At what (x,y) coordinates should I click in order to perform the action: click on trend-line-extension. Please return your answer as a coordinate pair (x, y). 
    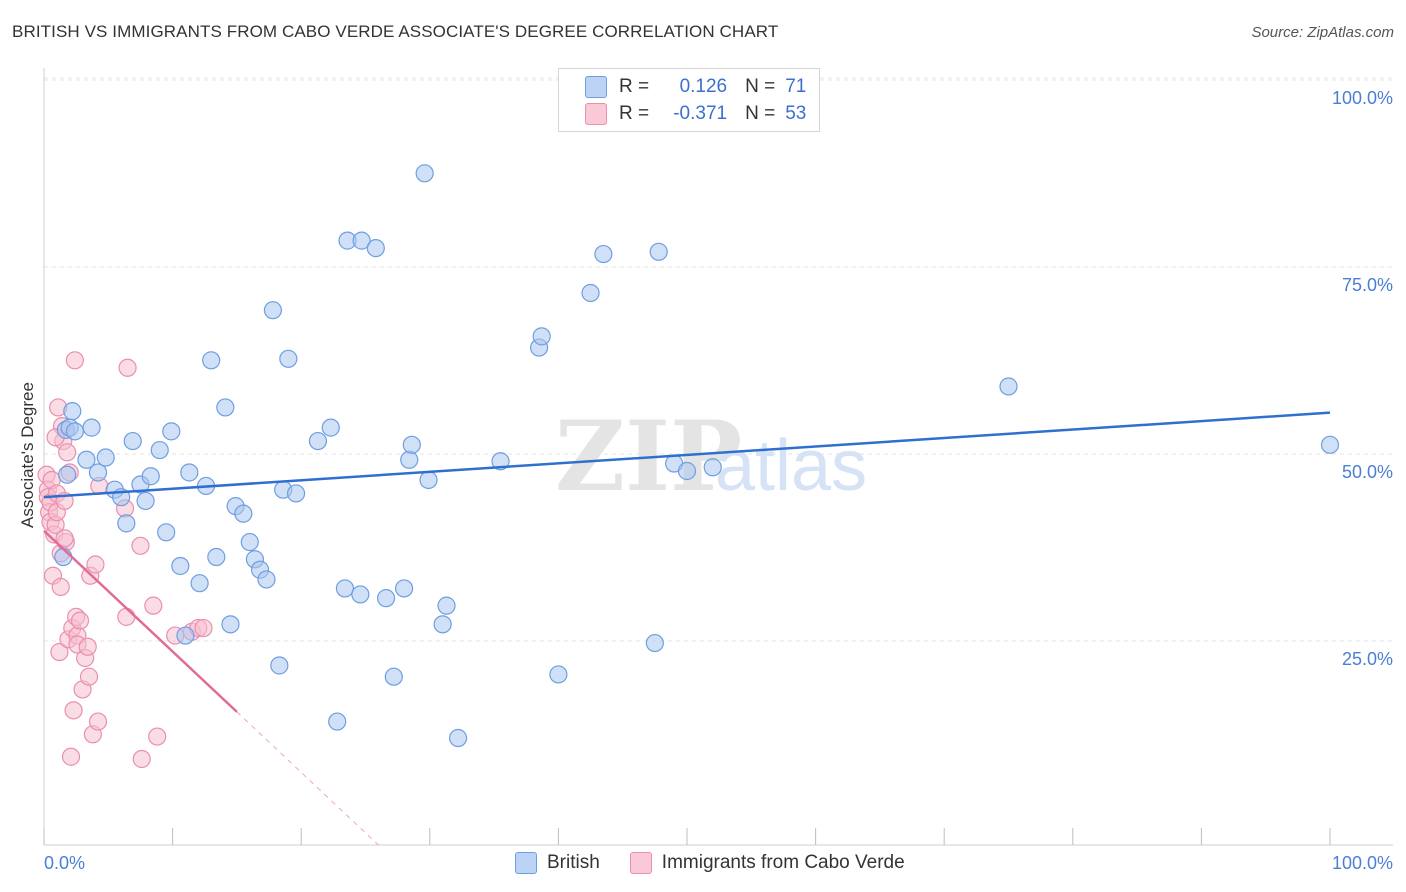
    Looking at the image, I should click on (307, 778).